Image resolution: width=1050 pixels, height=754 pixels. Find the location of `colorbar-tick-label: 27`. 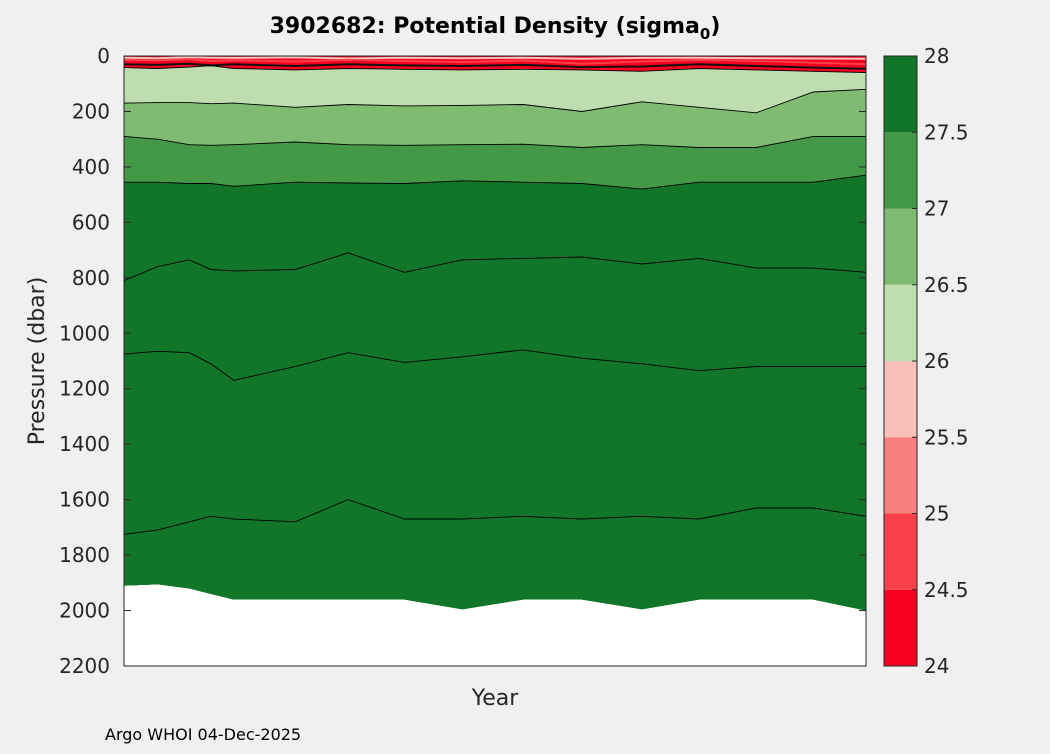

colorbar-tick-label: 27 is located at coordinates (936, 209).